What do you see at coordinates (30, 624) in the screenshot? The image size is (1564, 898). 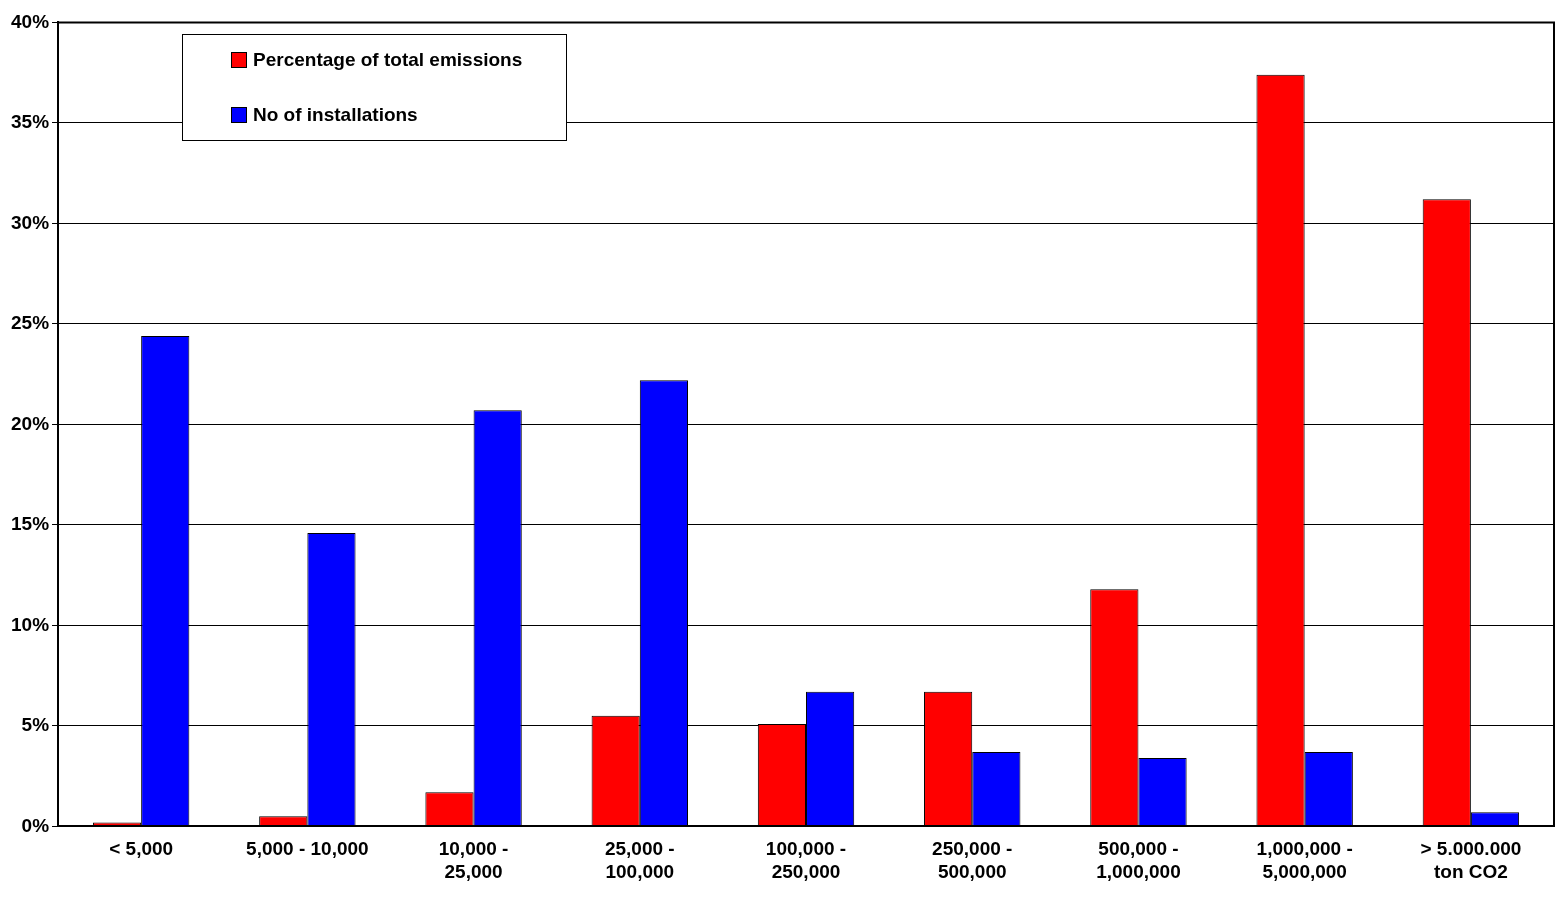 I see `y-tick-label: 10%` at bounding box center [30, 624].